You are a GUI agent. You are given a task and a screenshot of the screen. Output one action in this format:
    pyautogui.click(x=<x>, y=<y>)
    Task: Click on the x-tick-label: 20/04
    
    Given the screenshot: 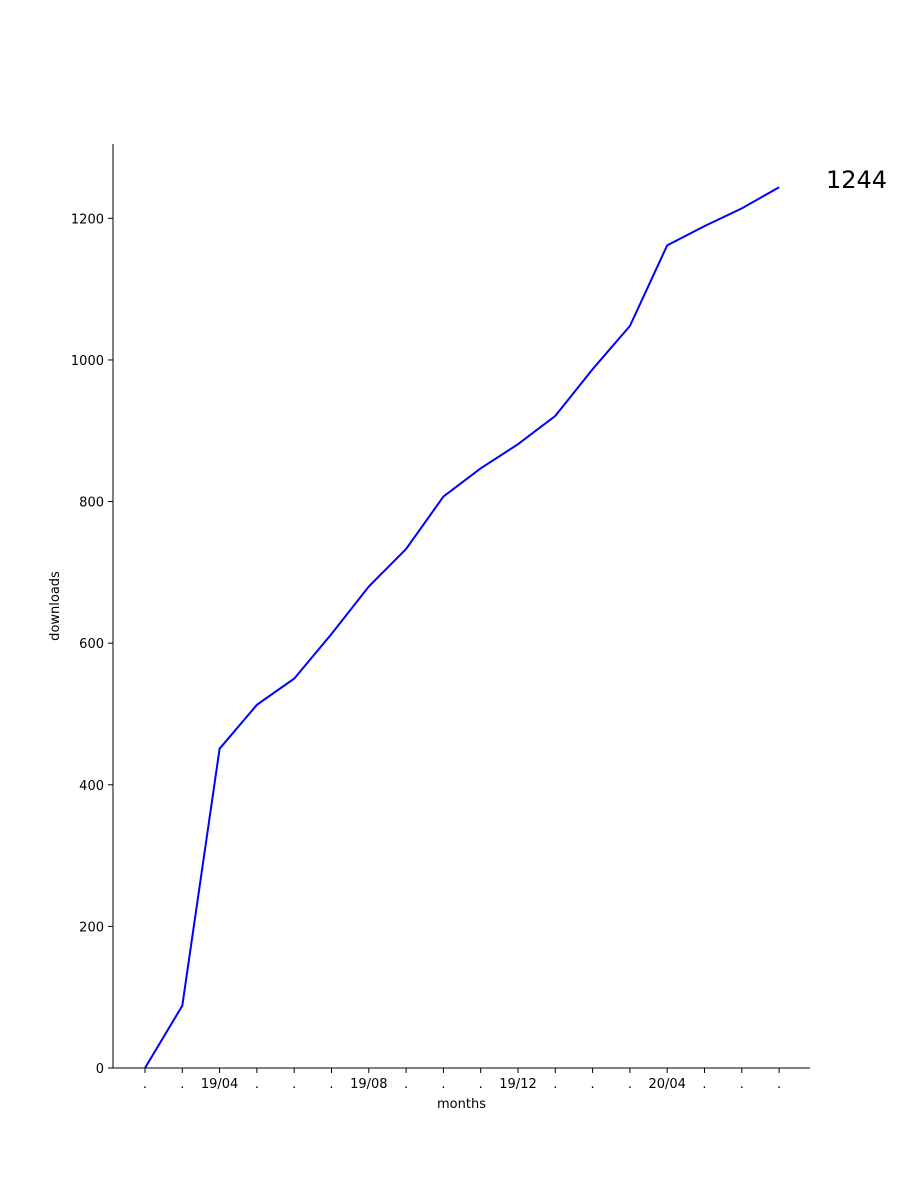 What is the action you would take?
    pyautogui.click(x=666, y=1084)
    